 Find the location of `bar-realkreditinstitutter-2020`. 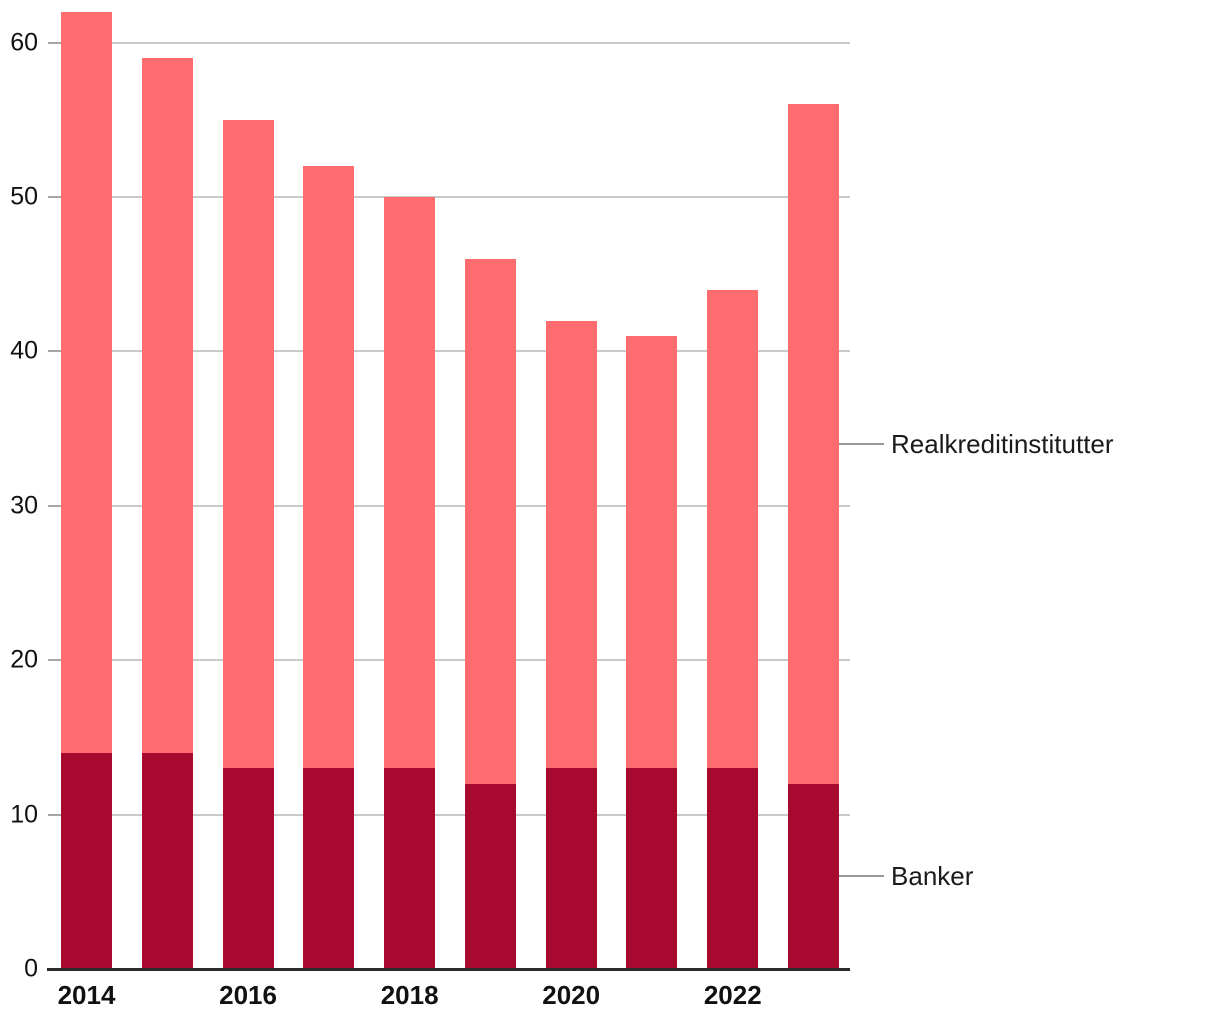

bar-realkreditinstitutter-2020 is located at coordinates (571, 544).